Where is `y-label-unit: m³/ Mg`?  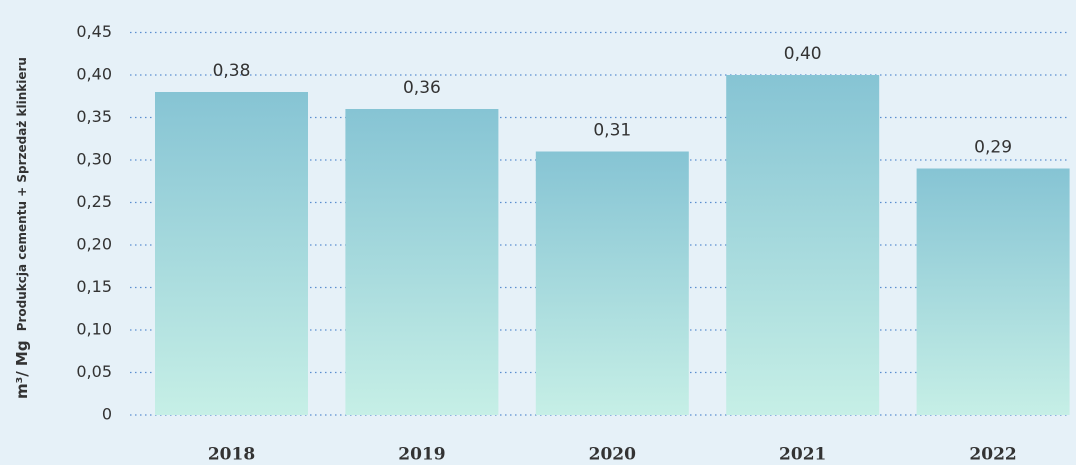
y-label-unit: m³/ Mg is located at coordinates (22, 369).